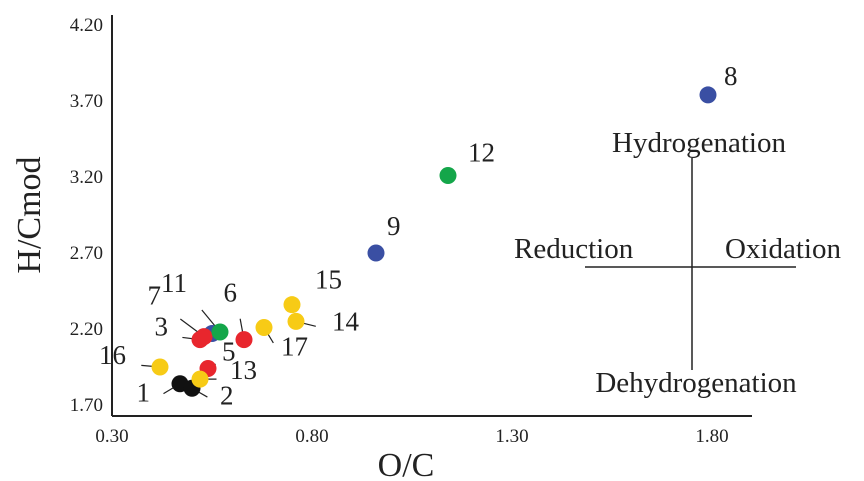  I want to click on point-label-1: 1, so click(144, 393).